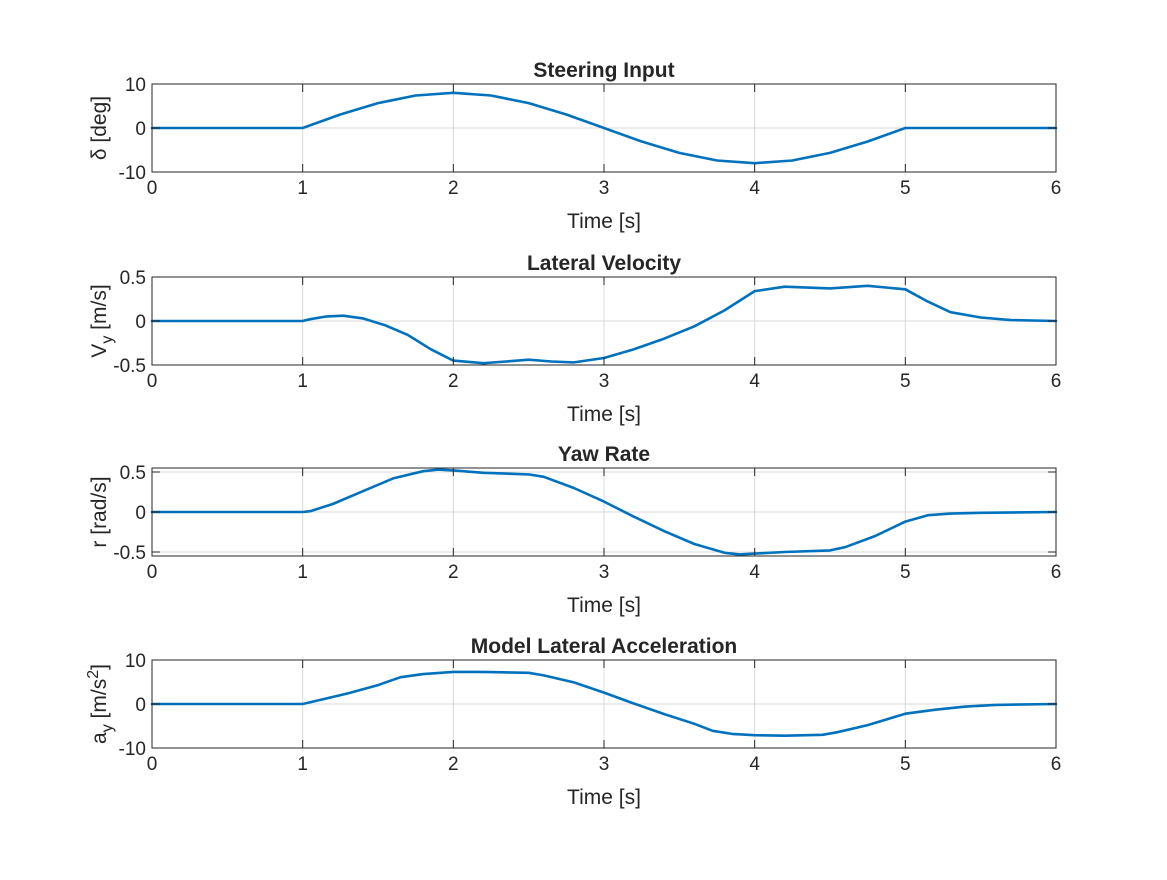 This screenshot has width=1167, height=880. I want to click on y-axis-label: δ [deg], so click(99, 128).